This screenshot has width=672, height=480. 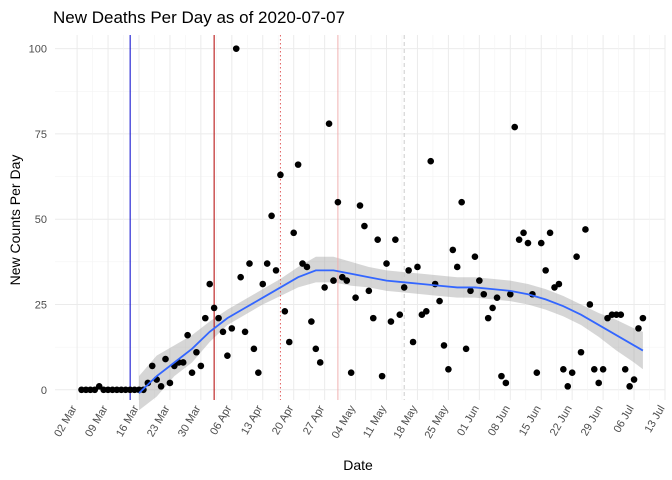 I want to click on x-tick-label: 04 May, so click(x=344, y=422).